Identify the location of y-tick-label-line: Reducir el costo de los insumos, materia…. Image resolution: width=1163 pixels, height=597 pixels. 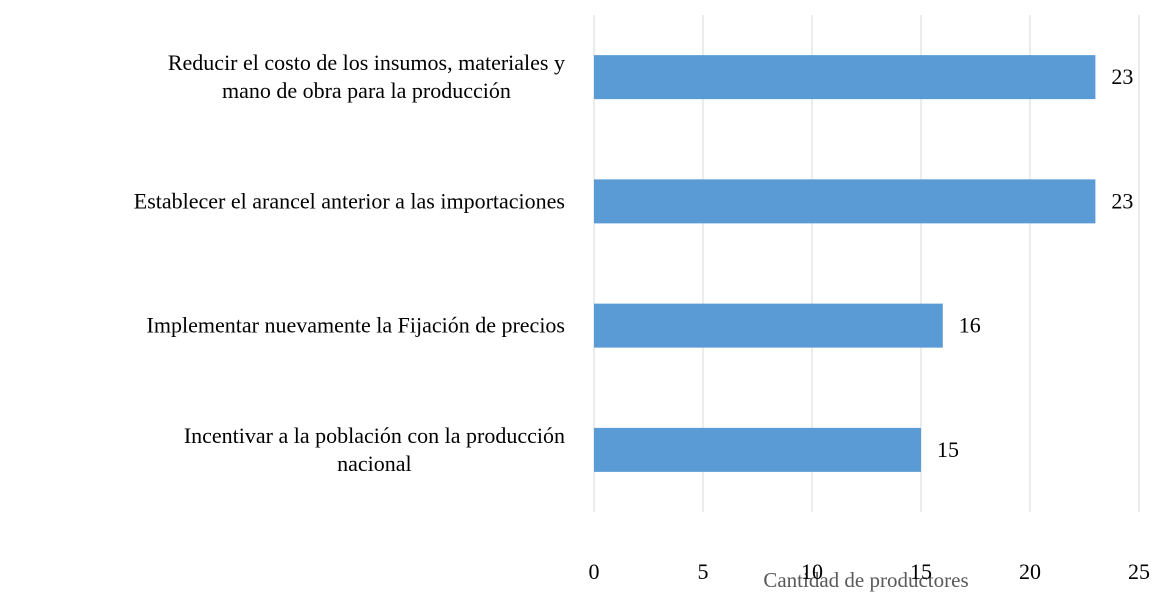
(366, 62).